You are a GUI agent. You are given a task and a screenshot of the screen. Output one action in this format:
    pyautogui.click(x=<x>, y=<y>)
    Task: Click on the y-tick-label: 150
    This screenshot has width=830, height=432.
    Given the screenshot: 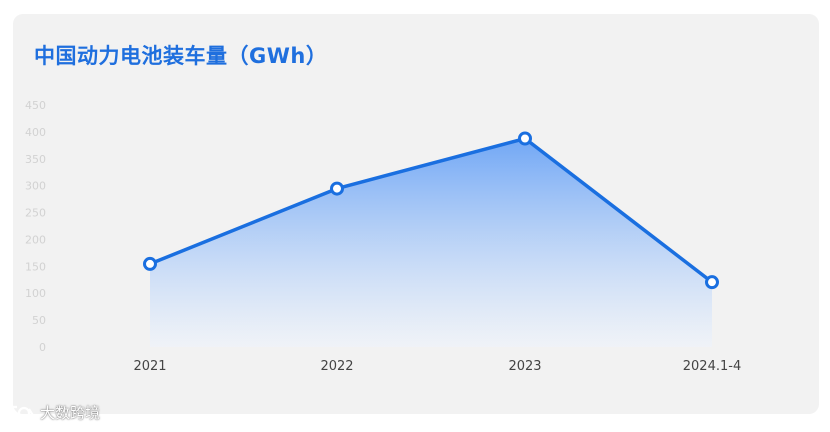 What is the action you would take?
    pyautogui.click(x=35, y=266)
    